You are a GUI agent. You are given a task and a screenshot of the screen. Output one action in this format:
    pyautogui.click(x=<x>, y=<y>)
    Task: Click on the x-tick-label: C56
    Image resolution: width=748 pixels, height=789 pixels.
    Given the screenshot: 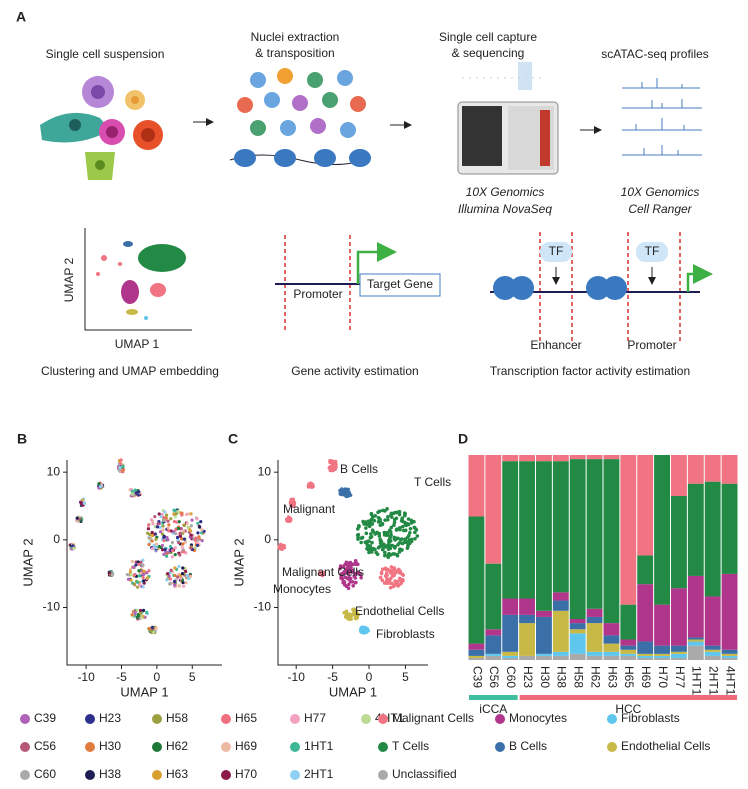 What is the action you would take?
    pyautogui.click(x=494, y=677)
    